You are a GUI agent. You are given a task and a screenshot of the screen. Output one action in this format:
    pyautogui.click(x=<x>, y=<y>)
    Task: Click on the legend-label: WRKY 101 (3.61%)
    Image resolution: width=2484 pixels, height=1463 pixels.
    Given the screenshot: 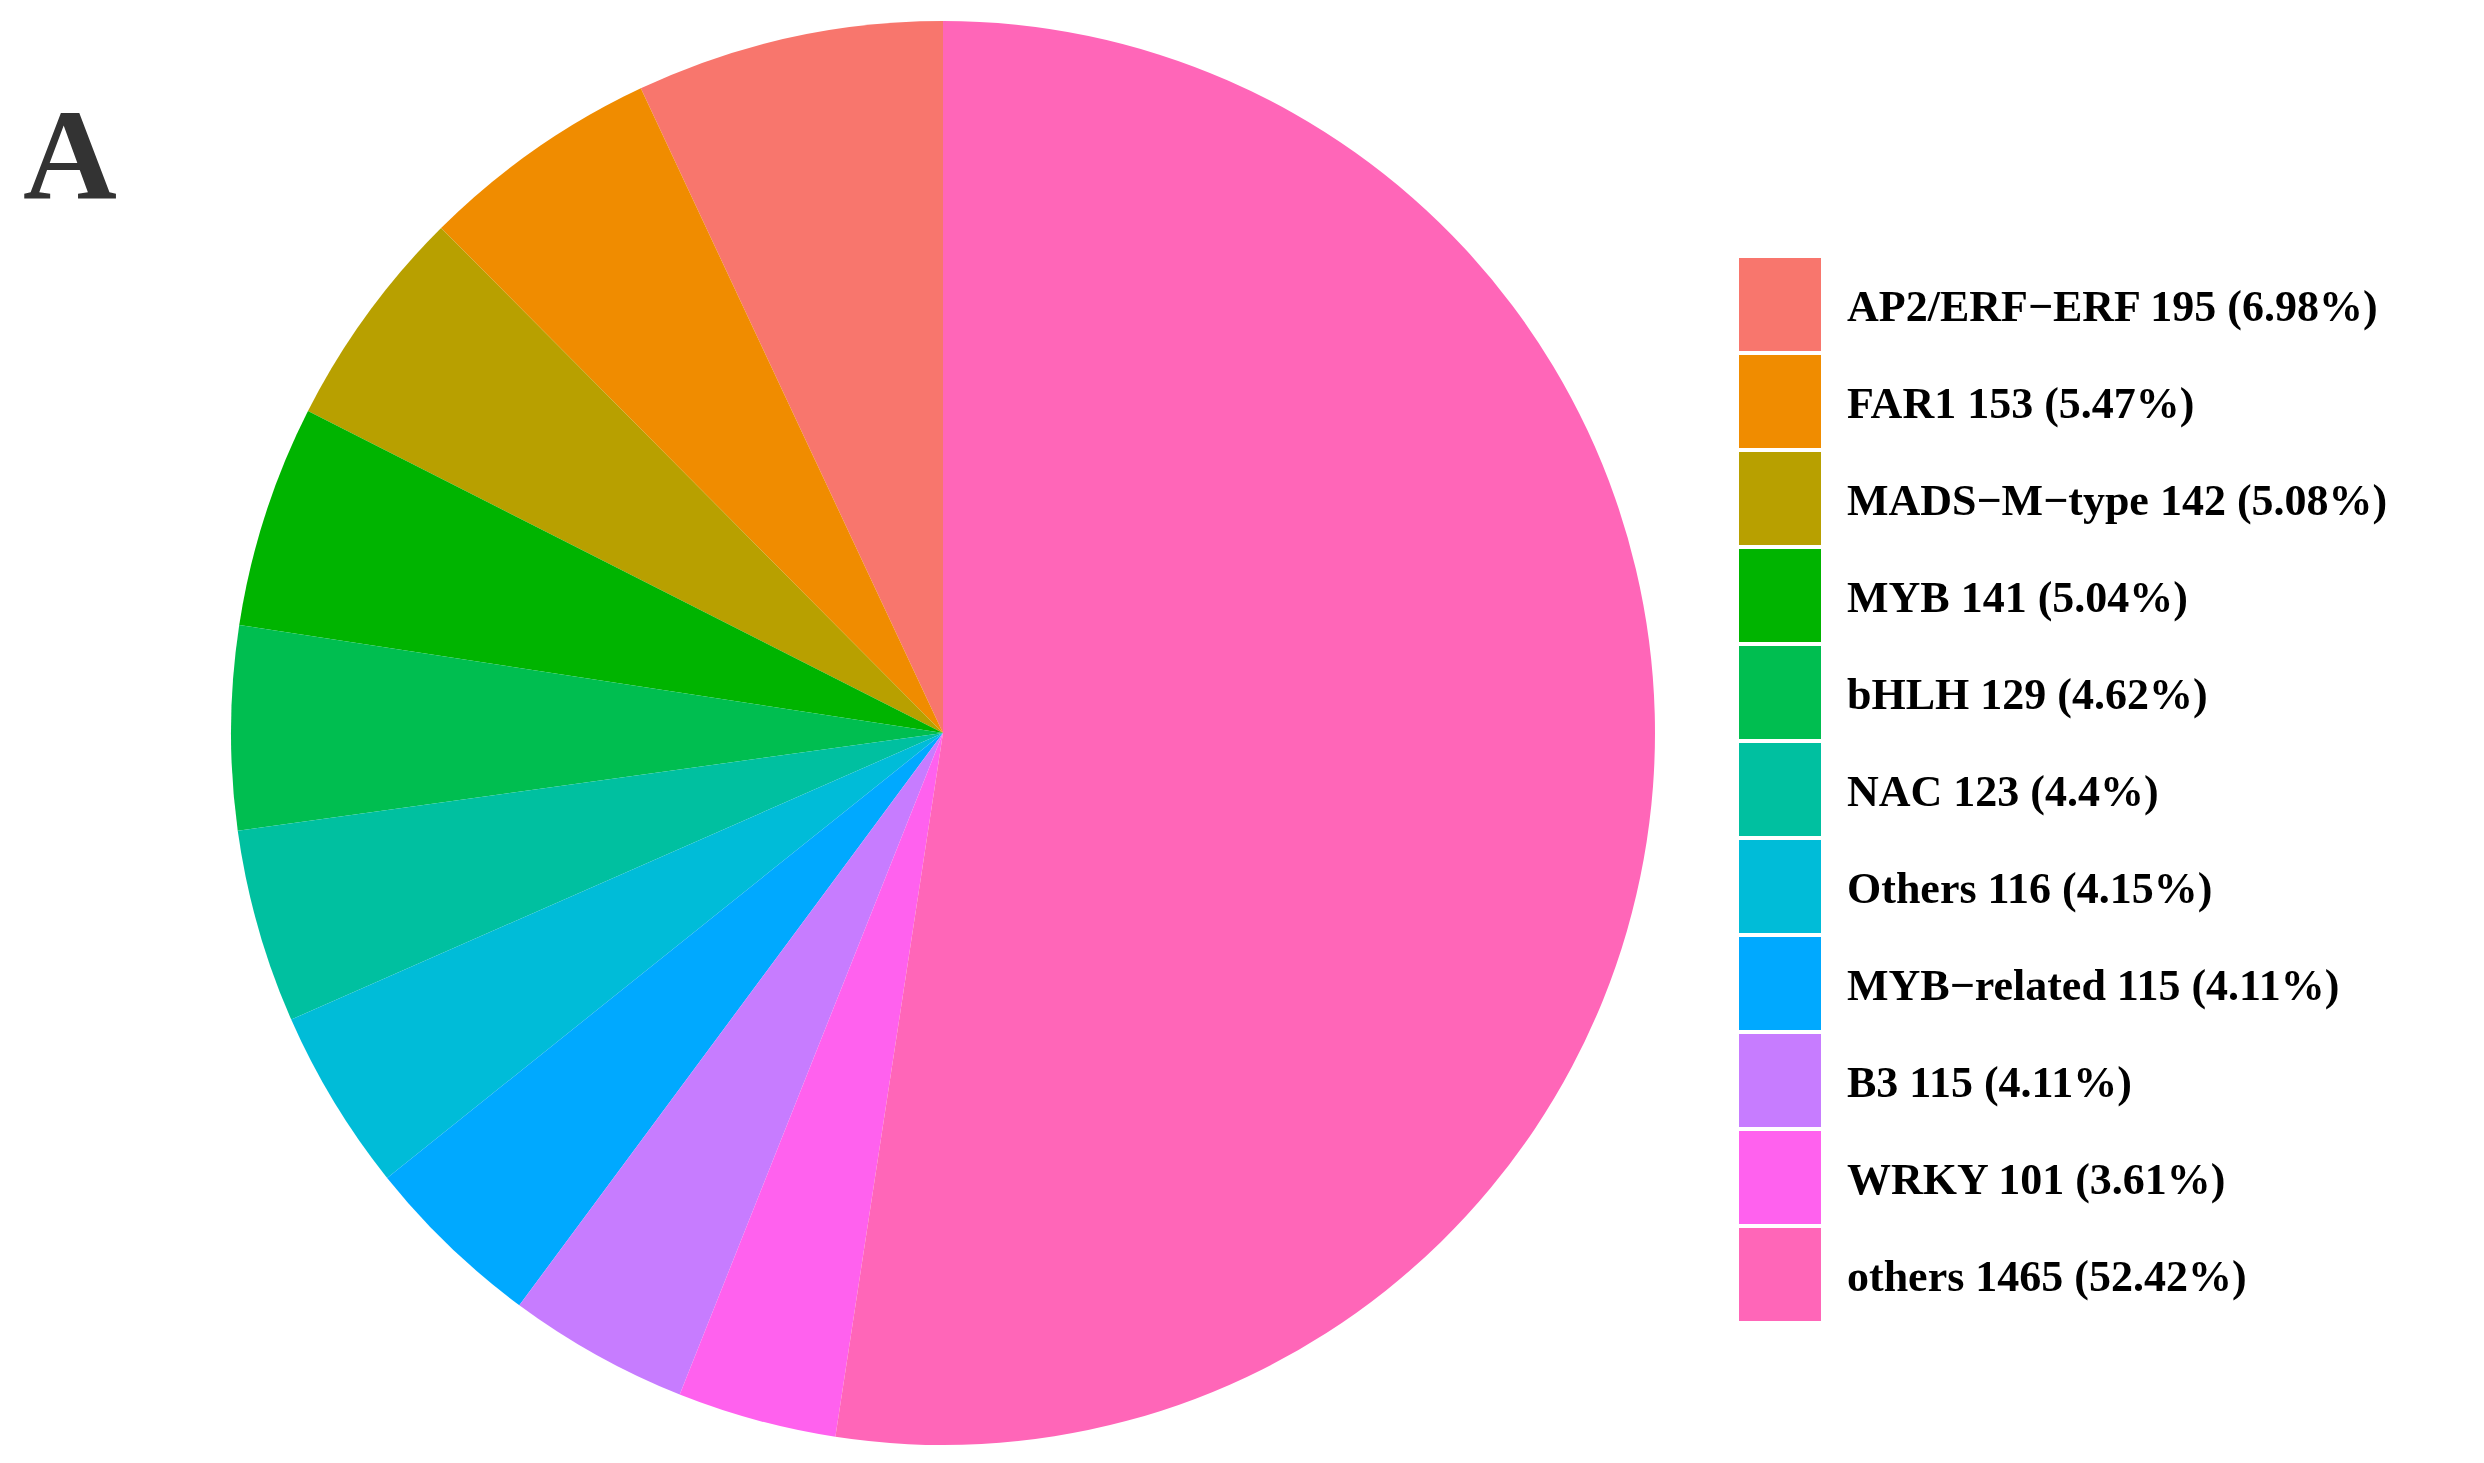 What is the action you would take?
    pyautogui.click(x=2036, y=1179)
    